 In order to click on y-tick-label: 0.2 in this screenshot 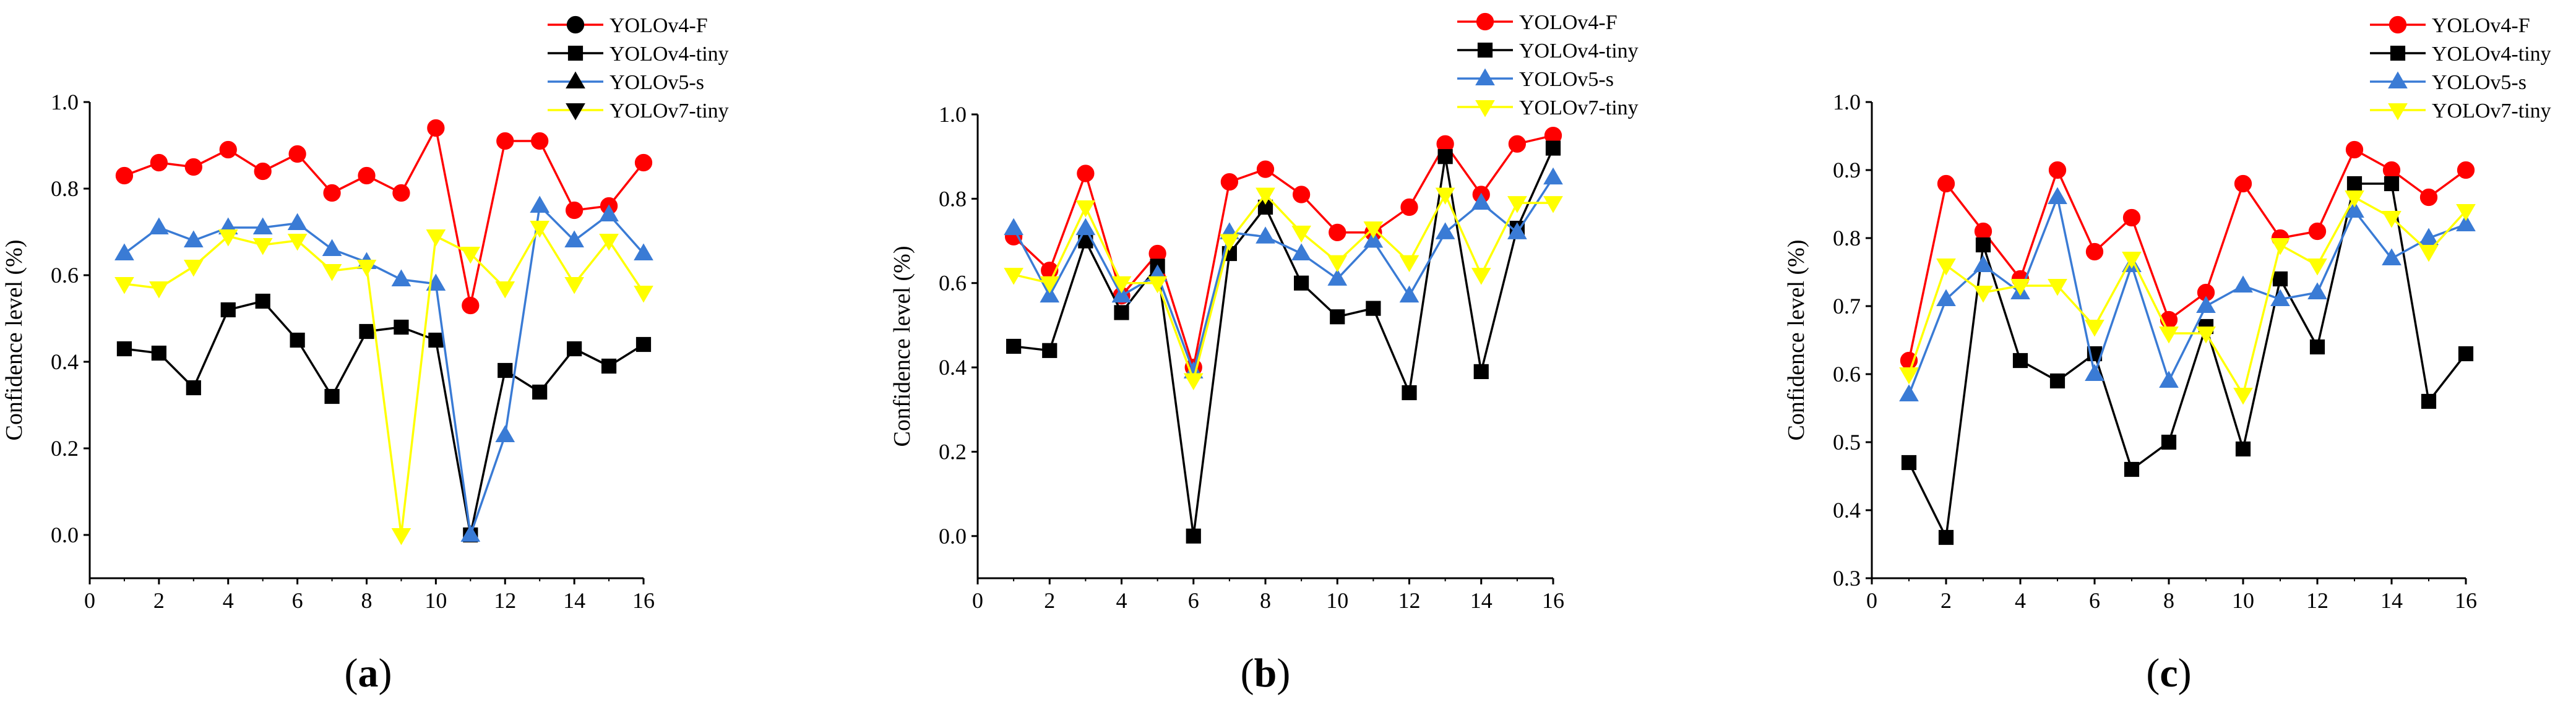, I will do `click(953, 451)`.